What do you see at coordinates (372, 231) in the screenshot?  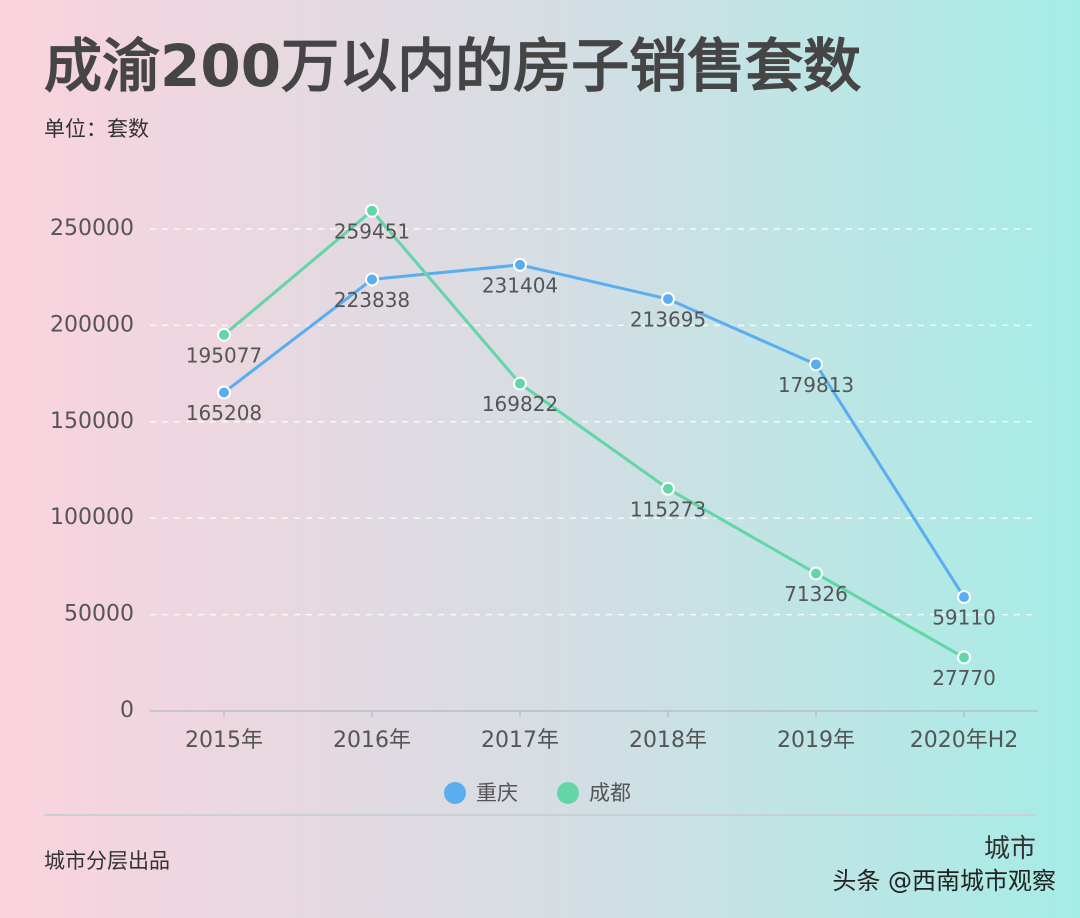 I see `data-label: 259451` at bounding box center [372, 231].